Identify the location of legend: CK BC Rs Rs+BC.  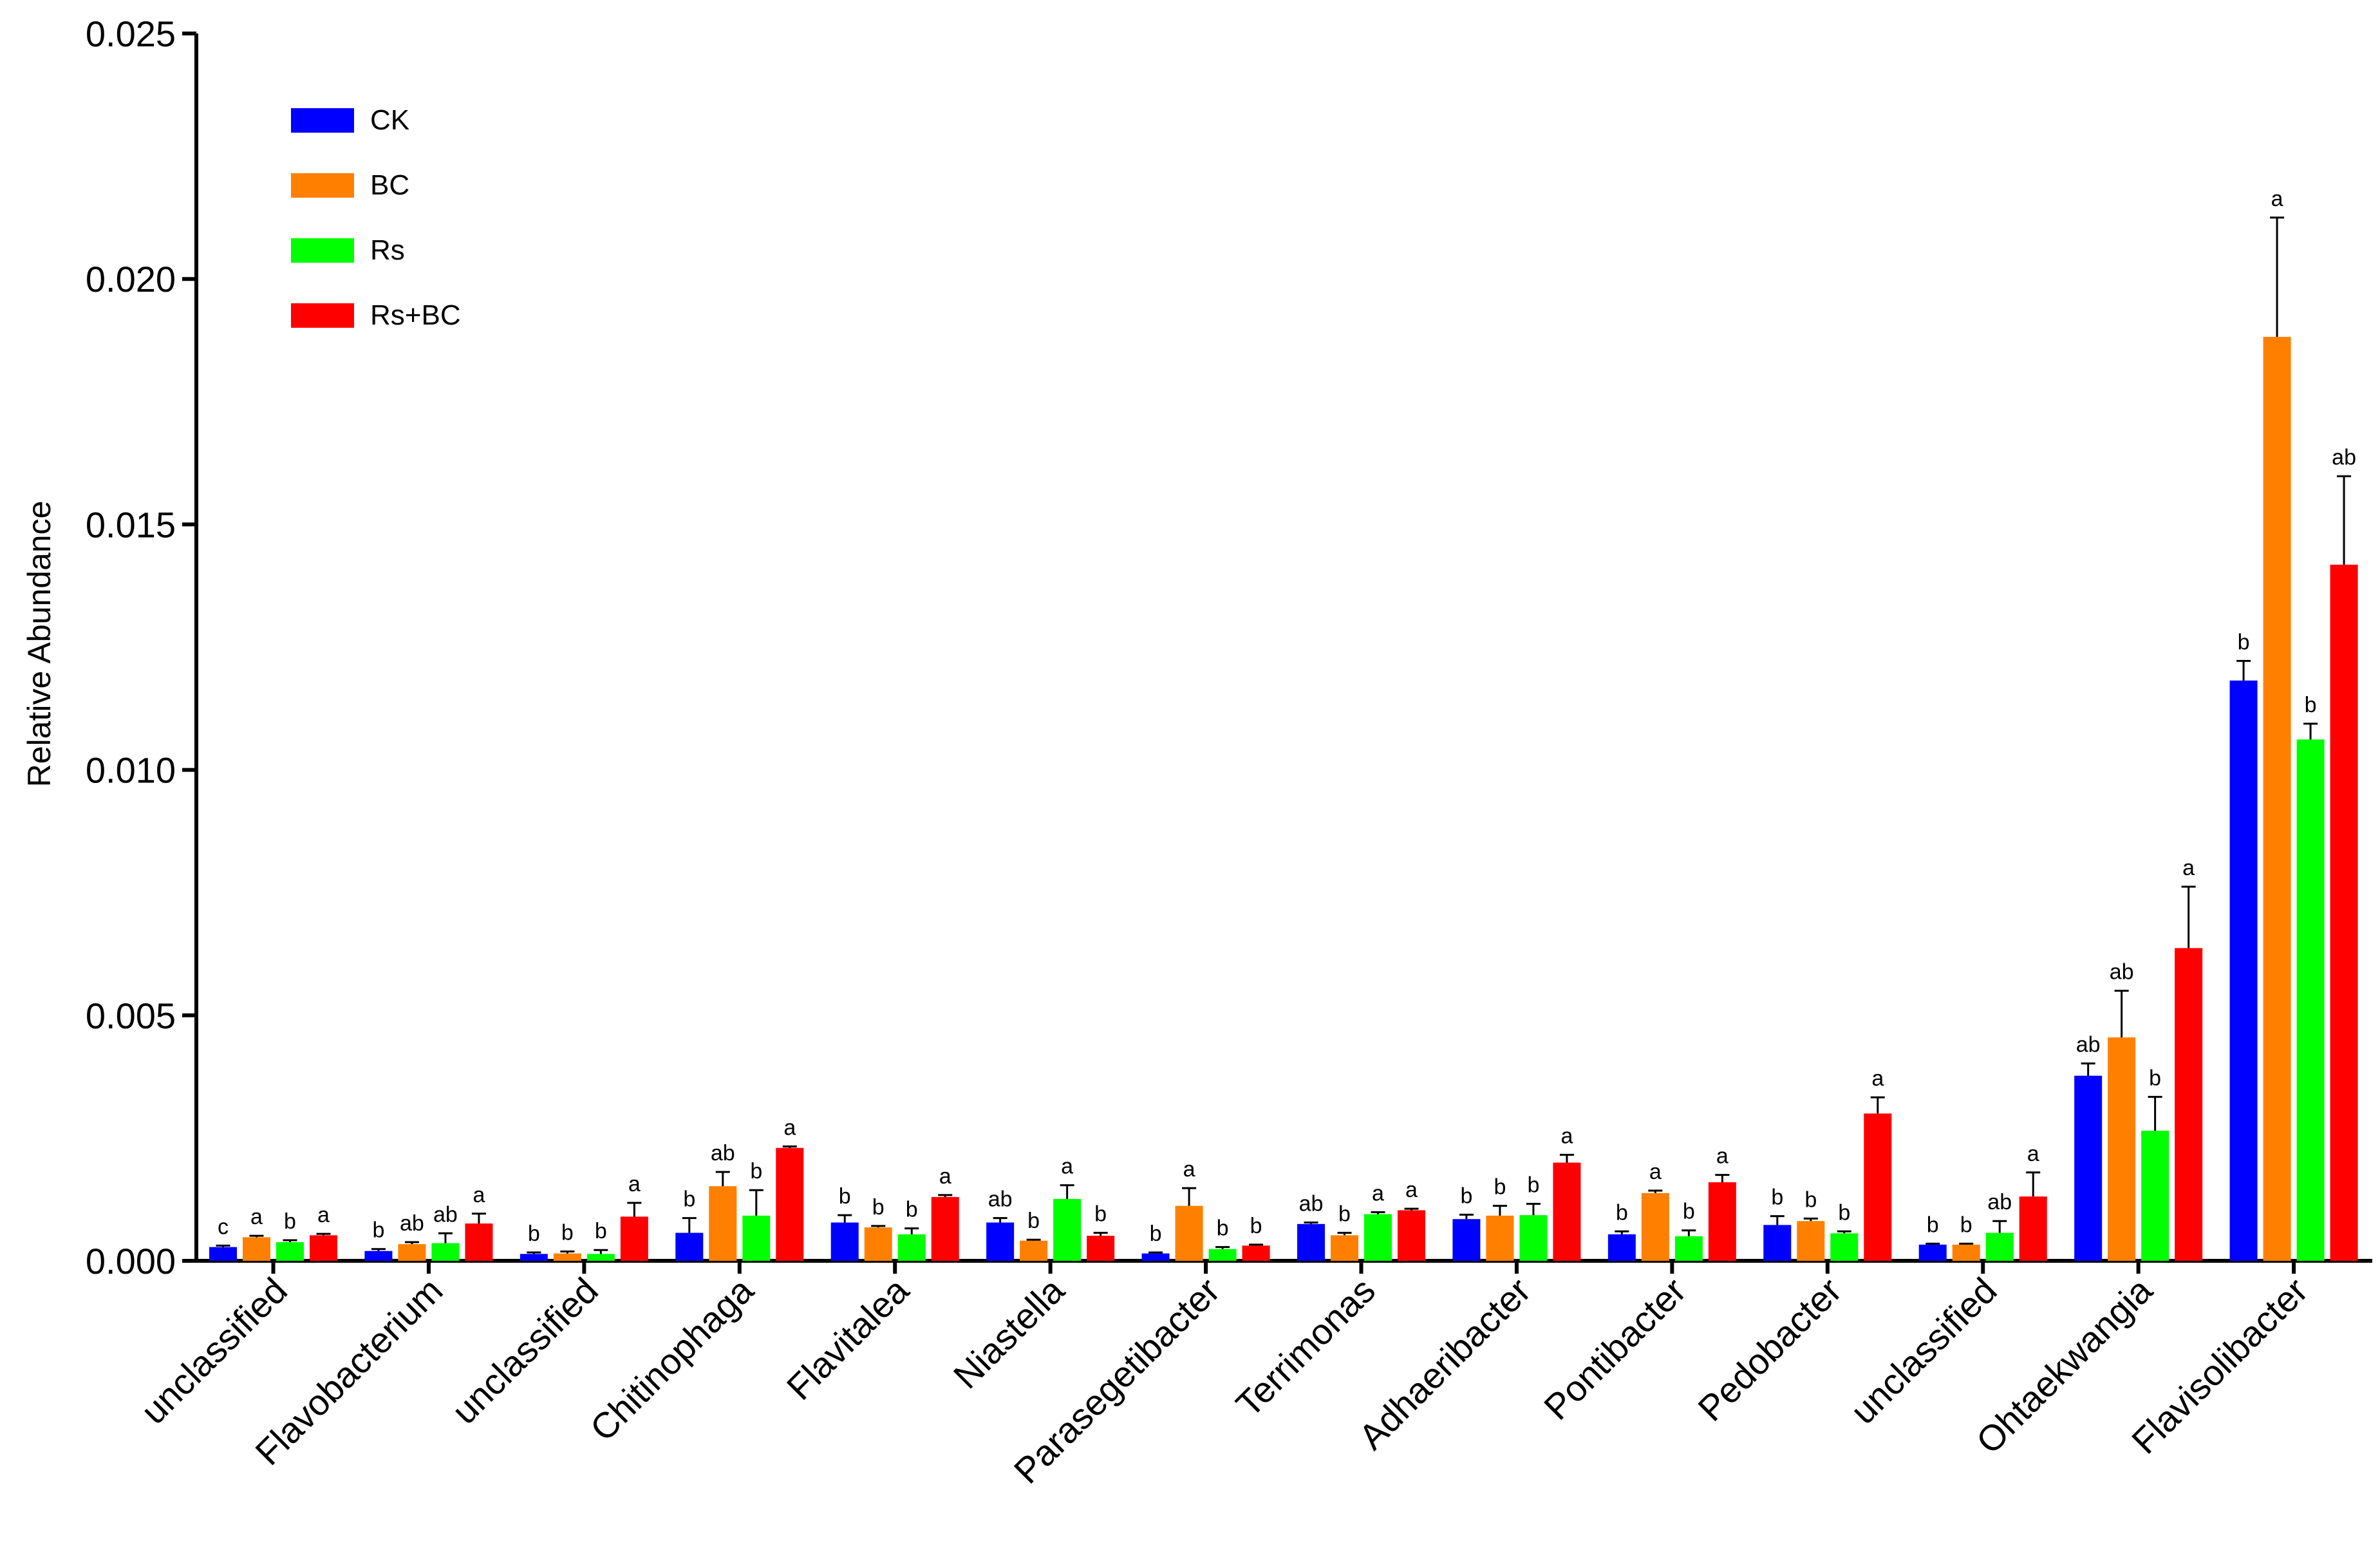
(376, 217).